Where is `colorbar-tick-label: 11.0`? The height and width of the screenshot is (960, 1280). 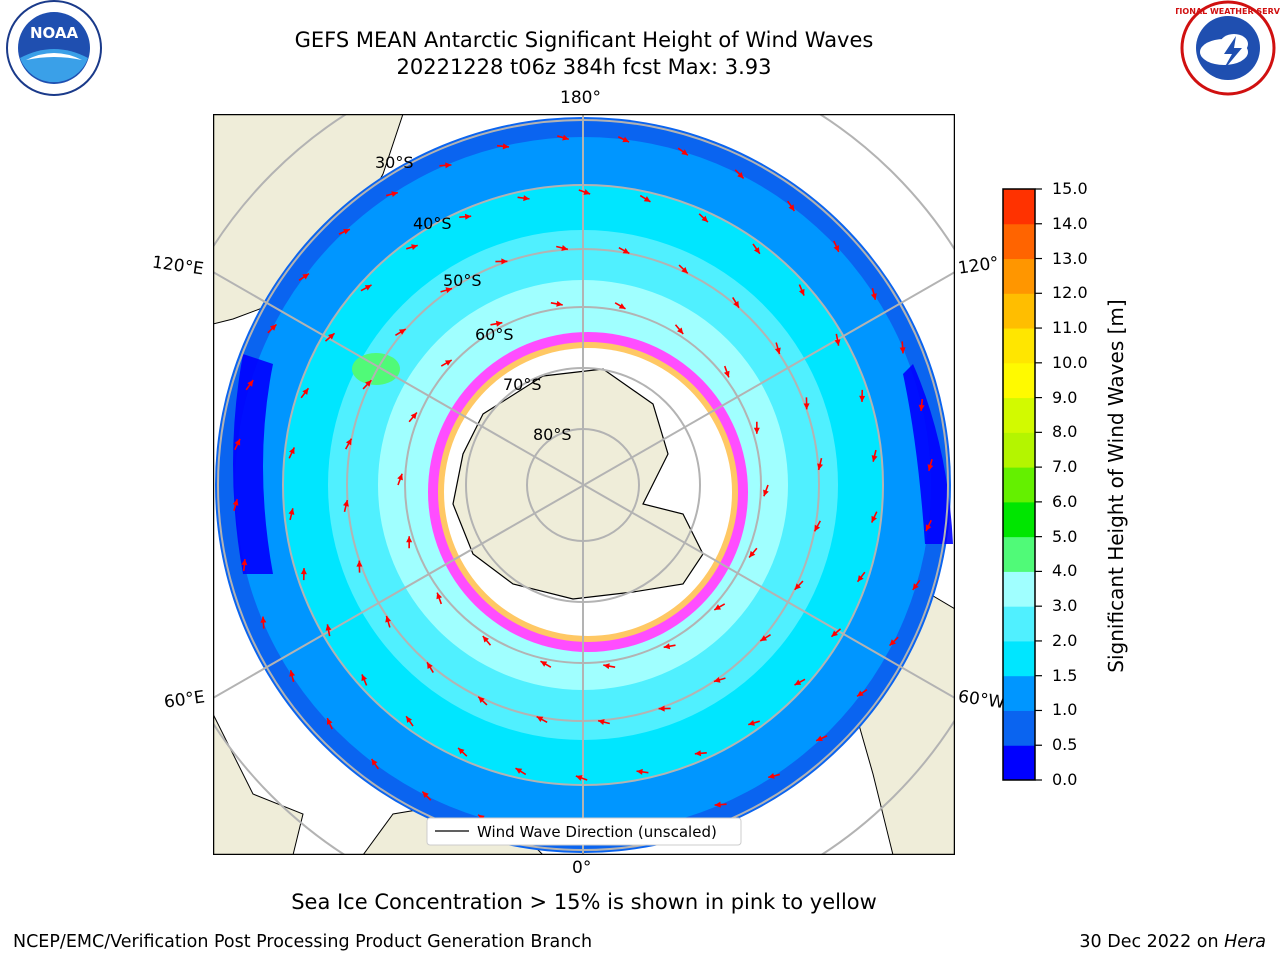
colorbar-tick-label: 11.0 is located at coordinates (1070, 328).